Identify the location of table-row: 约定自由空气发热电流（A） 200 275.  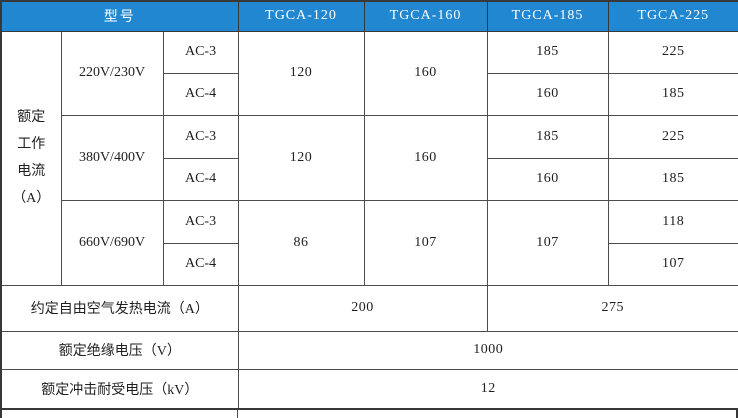
(369, 308).